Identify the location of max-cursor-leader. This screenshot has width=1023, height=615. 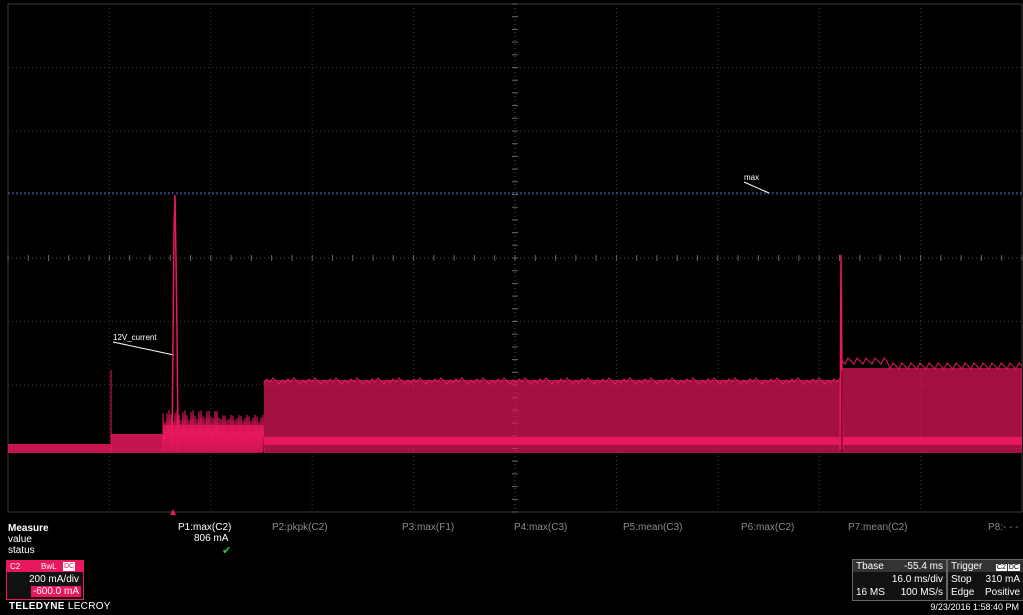
(756, 187).